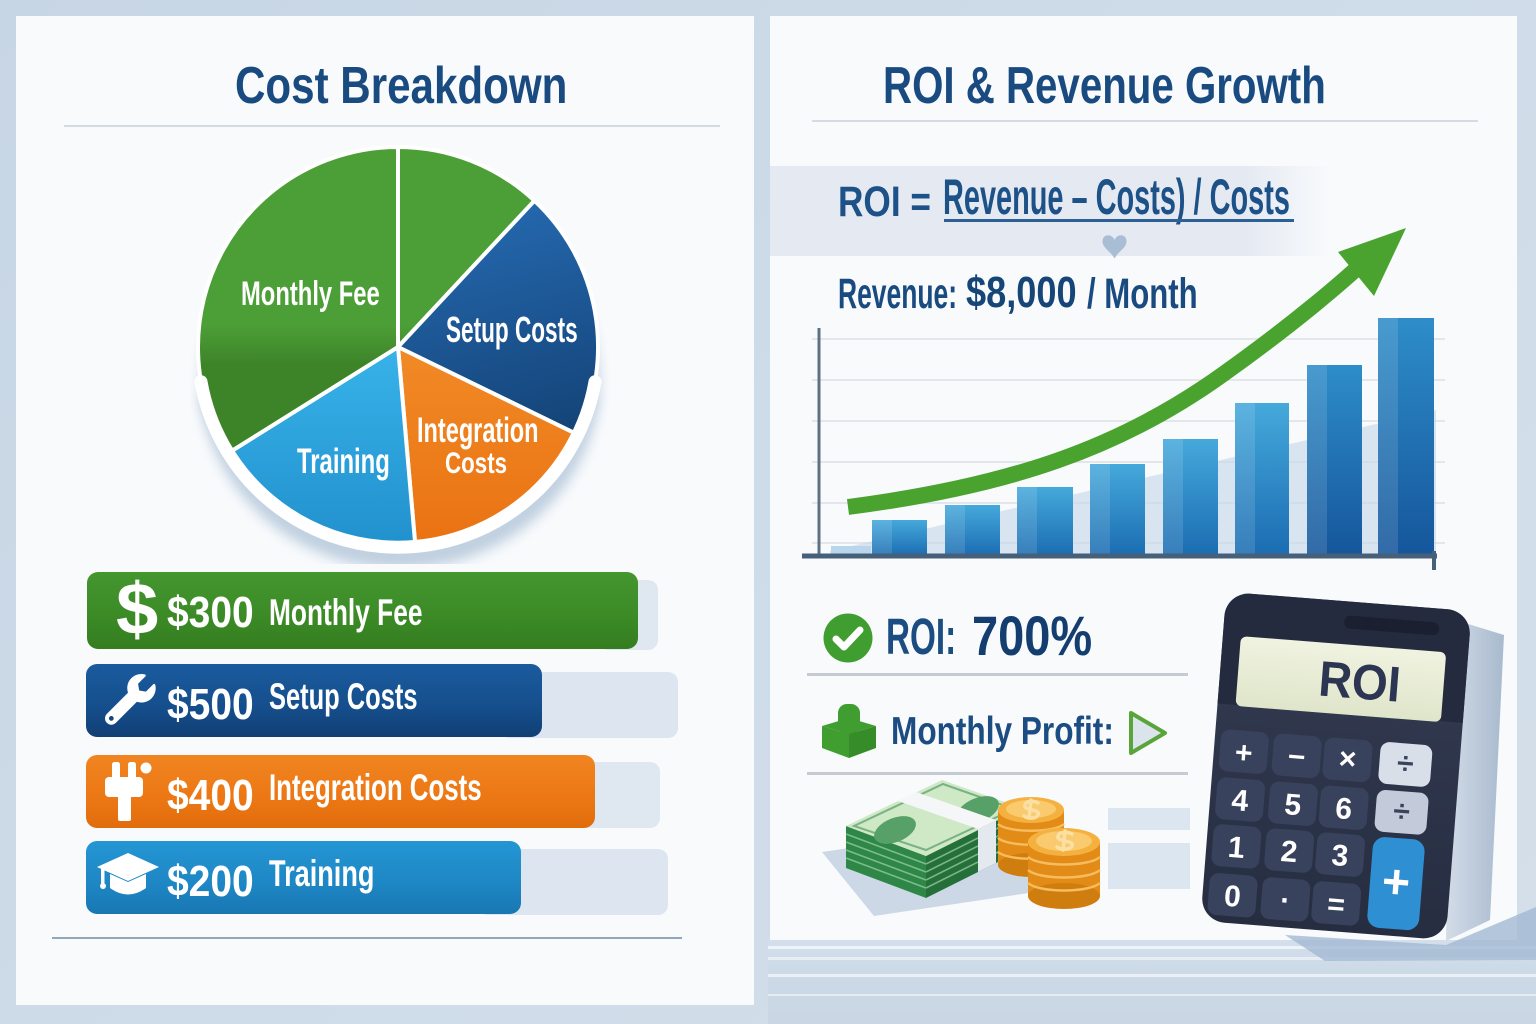 This screenshot has width=1536, height=1024. I want to click on svg-text: ROI, so click(1360, 682).